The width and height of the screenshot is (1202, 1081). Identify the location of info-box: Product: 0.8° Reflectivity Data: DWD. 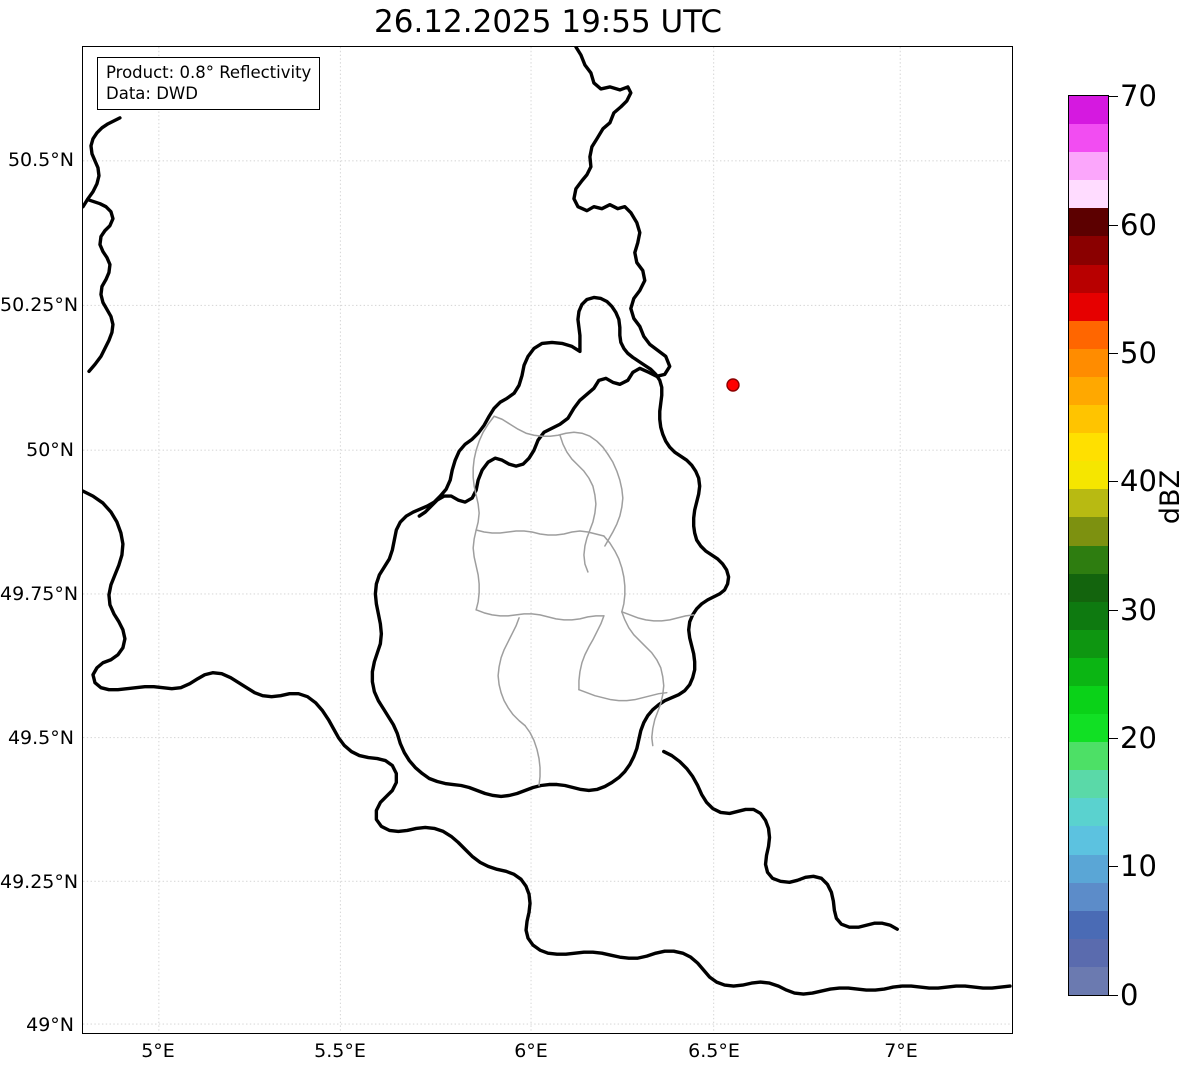
(209, 83).